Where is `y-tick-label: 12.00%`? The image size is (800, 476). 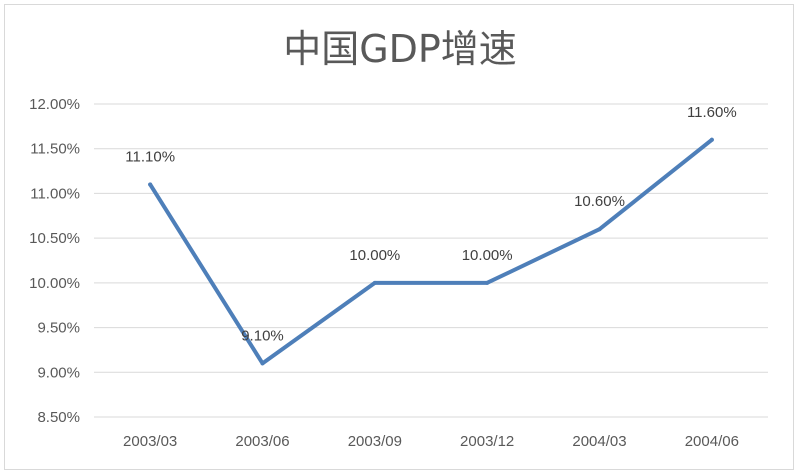
y-tick-label: 12.00% is located at coordinates (54, 104).